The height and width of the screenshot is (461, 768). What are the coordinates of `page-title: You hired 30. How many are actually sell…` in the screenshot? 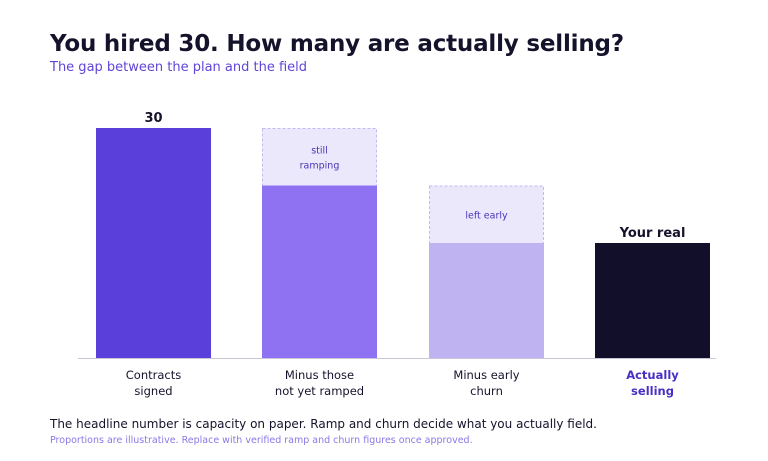 It's located at (337, 44).